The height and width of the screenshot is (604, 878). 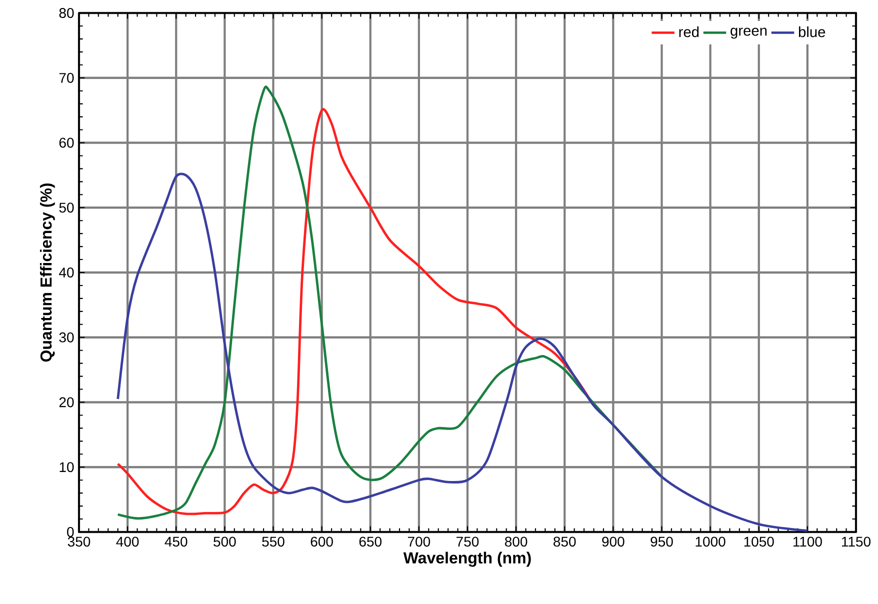 I want to click on x-tick-label: 550, so click(x=273, y=541).